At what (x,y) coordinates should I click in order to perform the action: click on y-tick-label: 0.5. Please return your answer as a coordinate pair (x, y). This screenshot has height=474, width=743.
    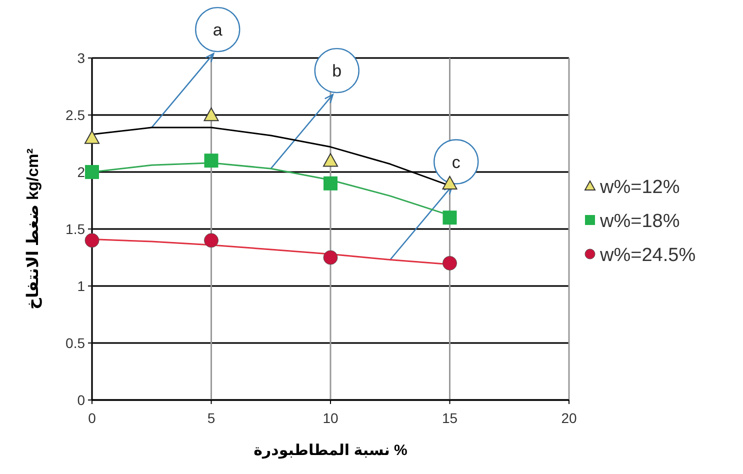
    Looking at the image, I should click on (76, 343).